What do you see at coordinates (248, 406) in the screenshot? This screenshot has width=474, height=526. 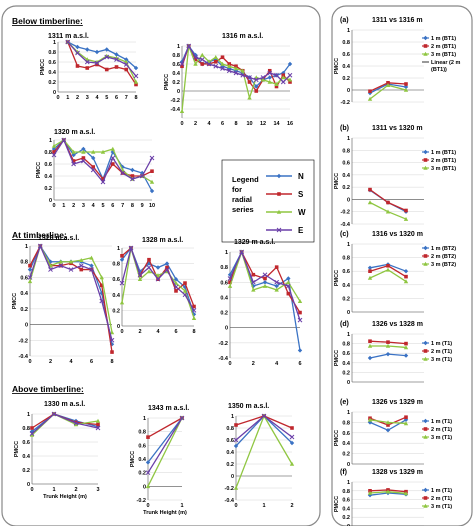 I see `chart-title: 1350 m a.s.l.` at bounding box center [248, 406].